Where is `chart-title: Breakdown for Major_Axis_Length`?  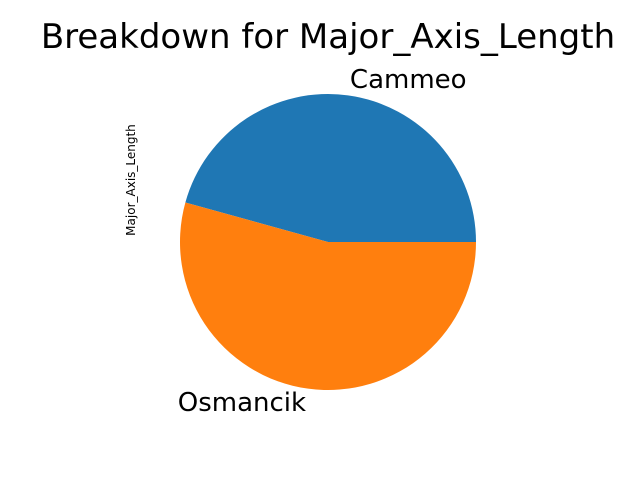
chart-title: Breakdown for Major_Axis_Length is located at coordinates (328, 37).